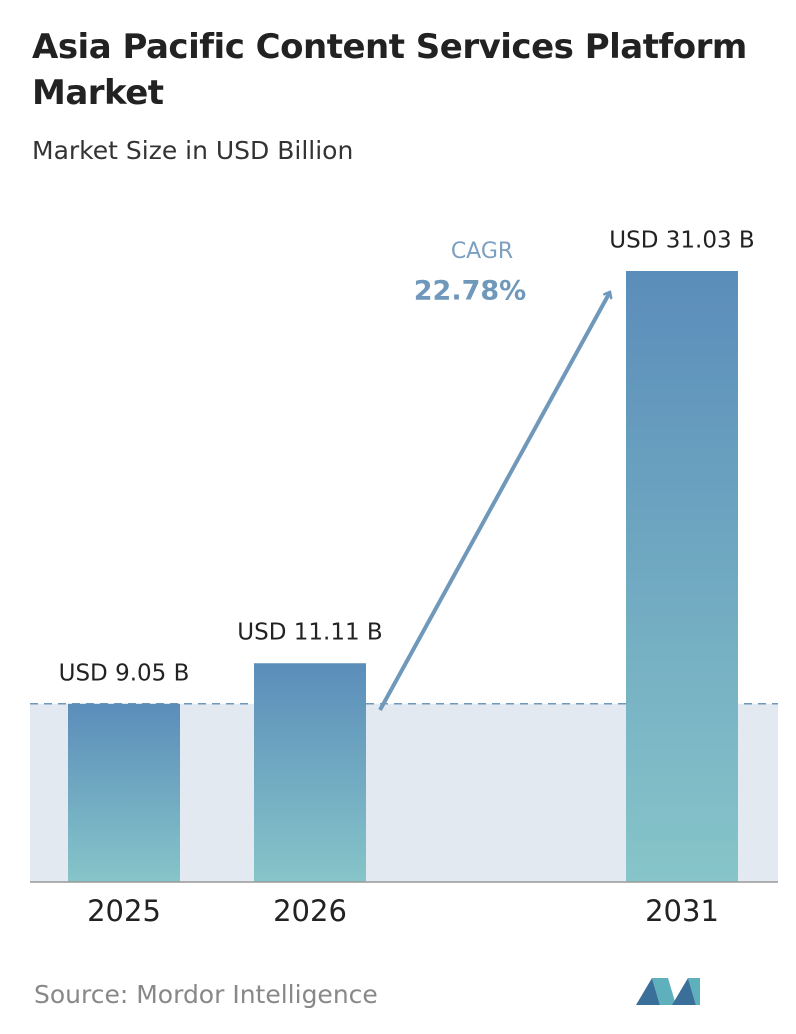 This screenshot has height=1034, width=796. What do you see at coordinates (470, 291) in the screenshot?
I see `cagr-value: 22.78%` at bounding box center [470, 291].